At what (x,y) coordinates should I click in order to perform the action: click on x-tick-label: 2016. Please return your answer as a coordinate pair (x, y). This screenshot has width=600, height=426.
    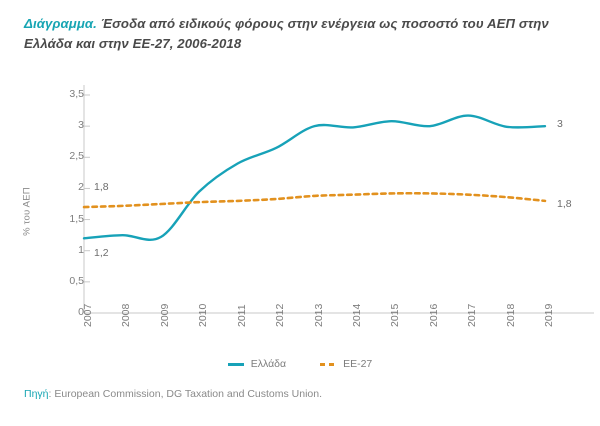
    Looking at the image, I should click on (433, 315).